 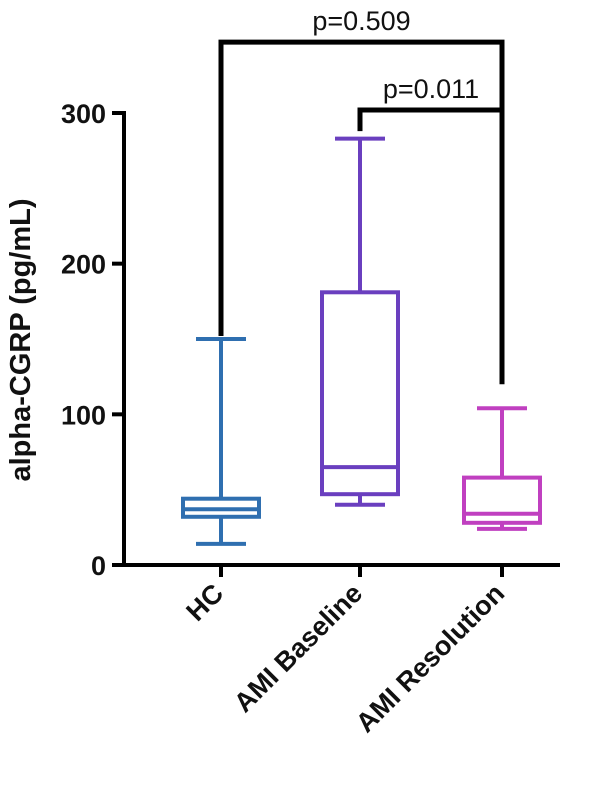 I want to click on y-tick-label: 300, so click(x=83, y=114).